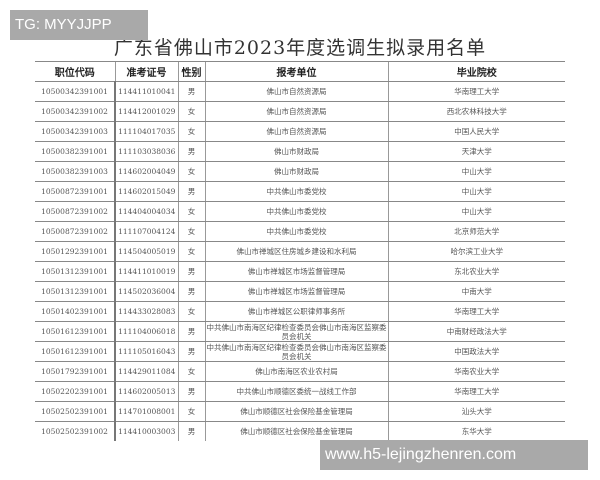 The width and height of the screenshot is (600, 480). Describe the element at coordinates (146, 151) in the screenshot. I see `cell-exam-number: 111103038036` at that location.